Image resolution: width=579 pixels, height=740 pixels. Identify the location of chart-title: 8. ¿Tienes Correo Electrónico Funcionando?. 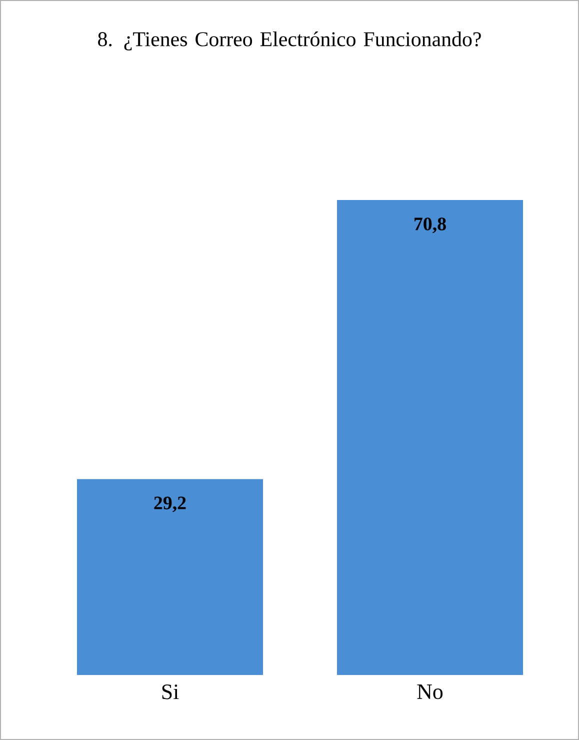
(289, 41).